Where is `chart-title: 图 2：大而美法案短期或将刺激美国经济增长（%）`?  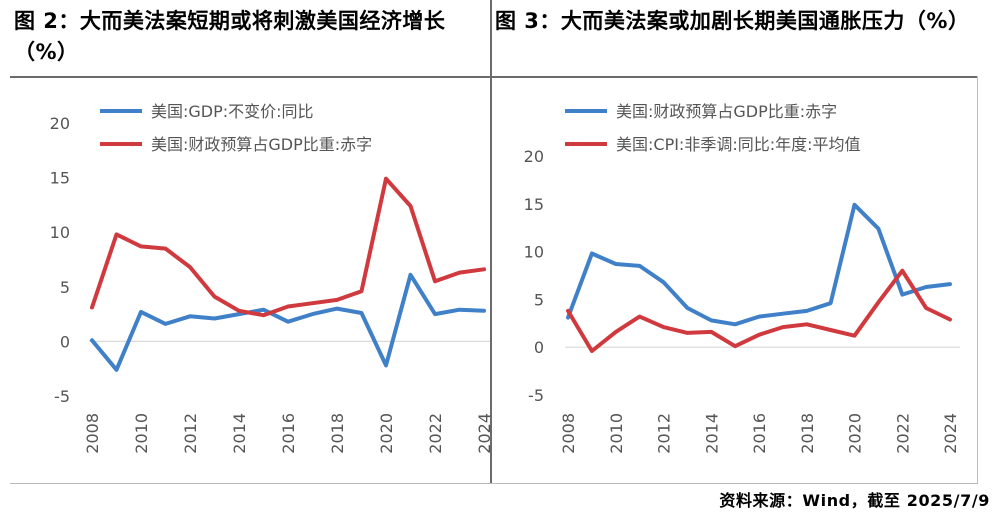 chart-title: 图 2：大而美法案短期或将刺激美国经济增长（%） is located at coordinates (230, 36).